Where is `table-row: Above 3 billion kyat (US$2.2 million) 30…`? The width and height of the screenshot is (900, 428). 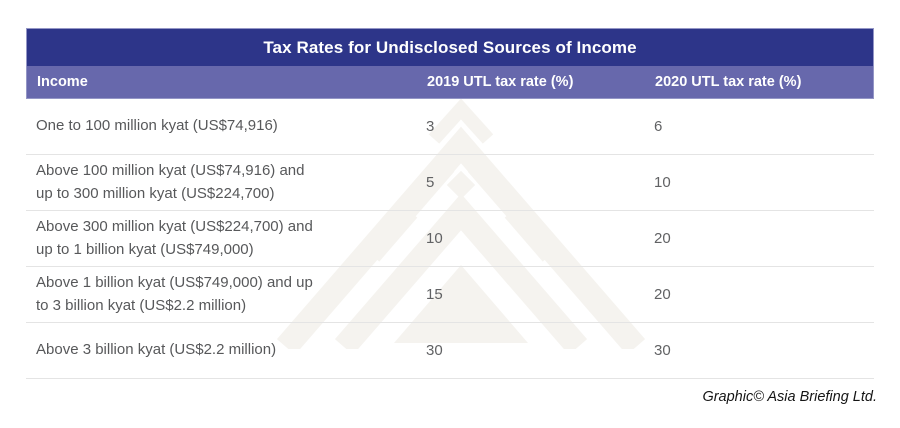 table-row: Above 3 billion kyat (US$2.2 million) 30… is located at coordinates (450, 351).